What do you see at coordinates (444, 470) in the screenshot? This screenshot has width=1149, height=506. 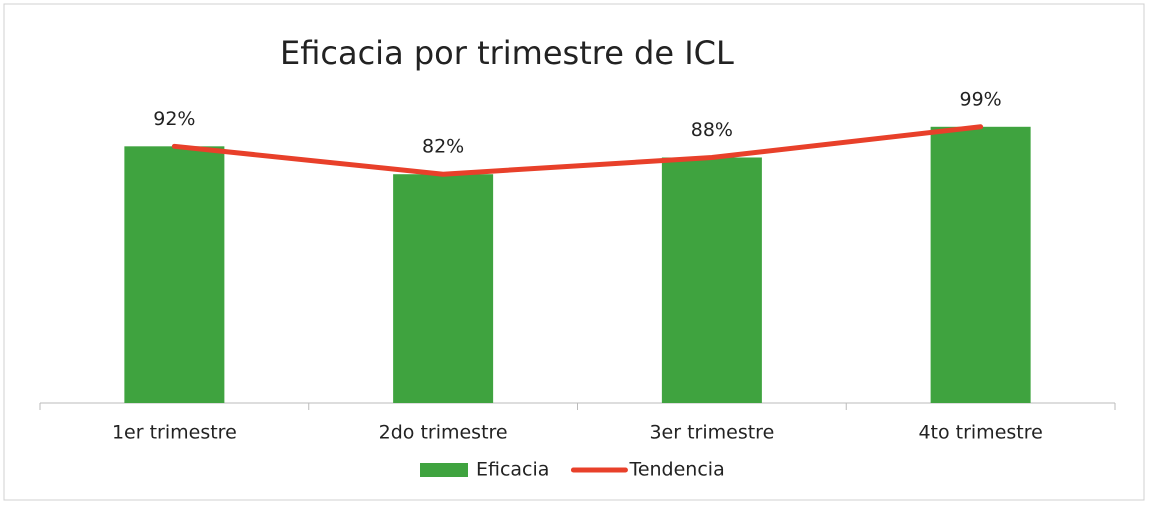 I see `legend-swatch` at bounding box center [444, 470].